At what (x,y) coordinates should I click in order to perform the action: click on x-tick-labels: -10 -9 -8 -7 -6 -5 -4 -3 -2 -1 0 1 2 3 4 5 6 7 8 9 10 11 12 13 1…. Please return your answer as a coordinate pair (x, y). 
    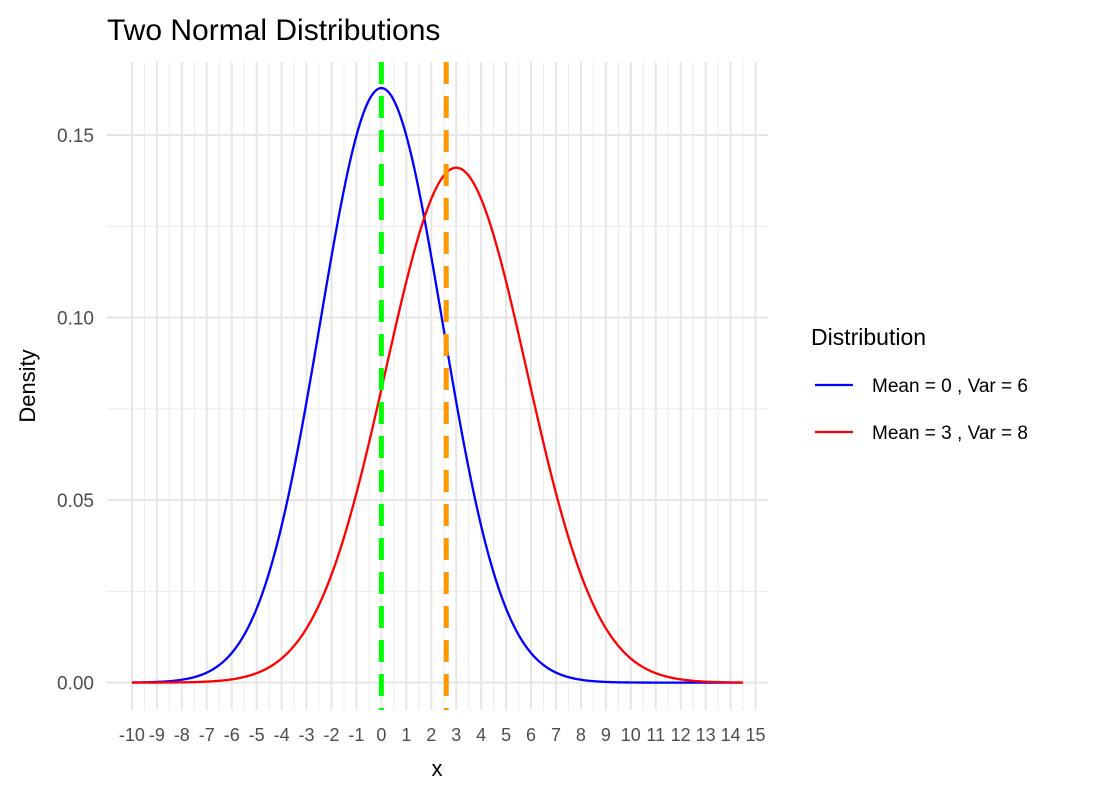
    Looking at the image, I should click on (442, 735).